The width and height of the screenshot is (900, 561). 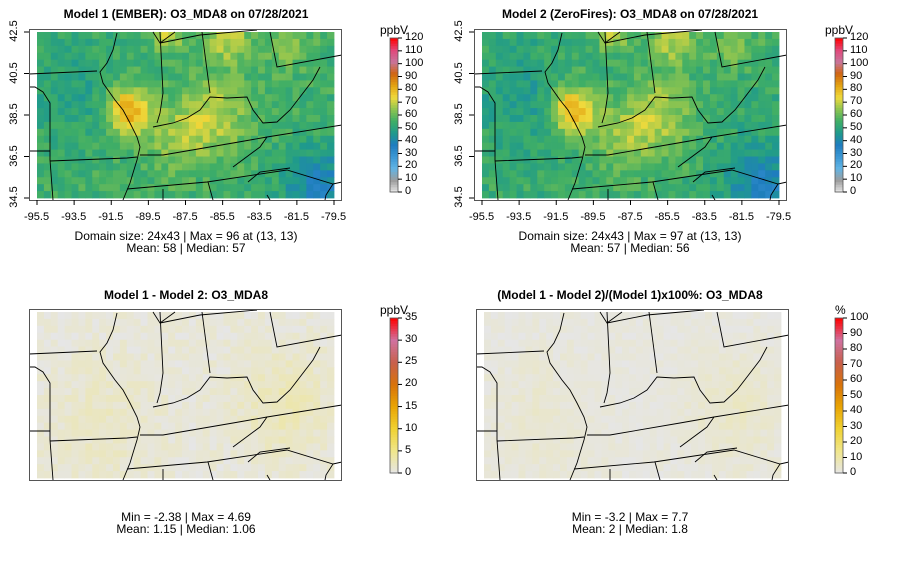 What do you see at coordinates (394, 395) in the screenshot?
I see `colorbar-frame` at bounding box center [394, 395].